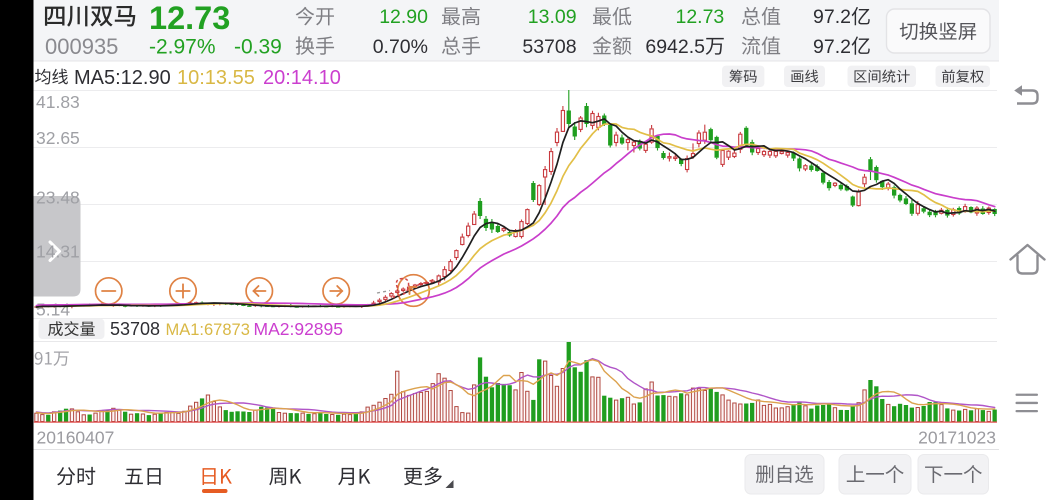  What do you see at coordinates (58, 102) in the screenshot?
I see `svg-text: 41.83` at bounding box center [58, 102].